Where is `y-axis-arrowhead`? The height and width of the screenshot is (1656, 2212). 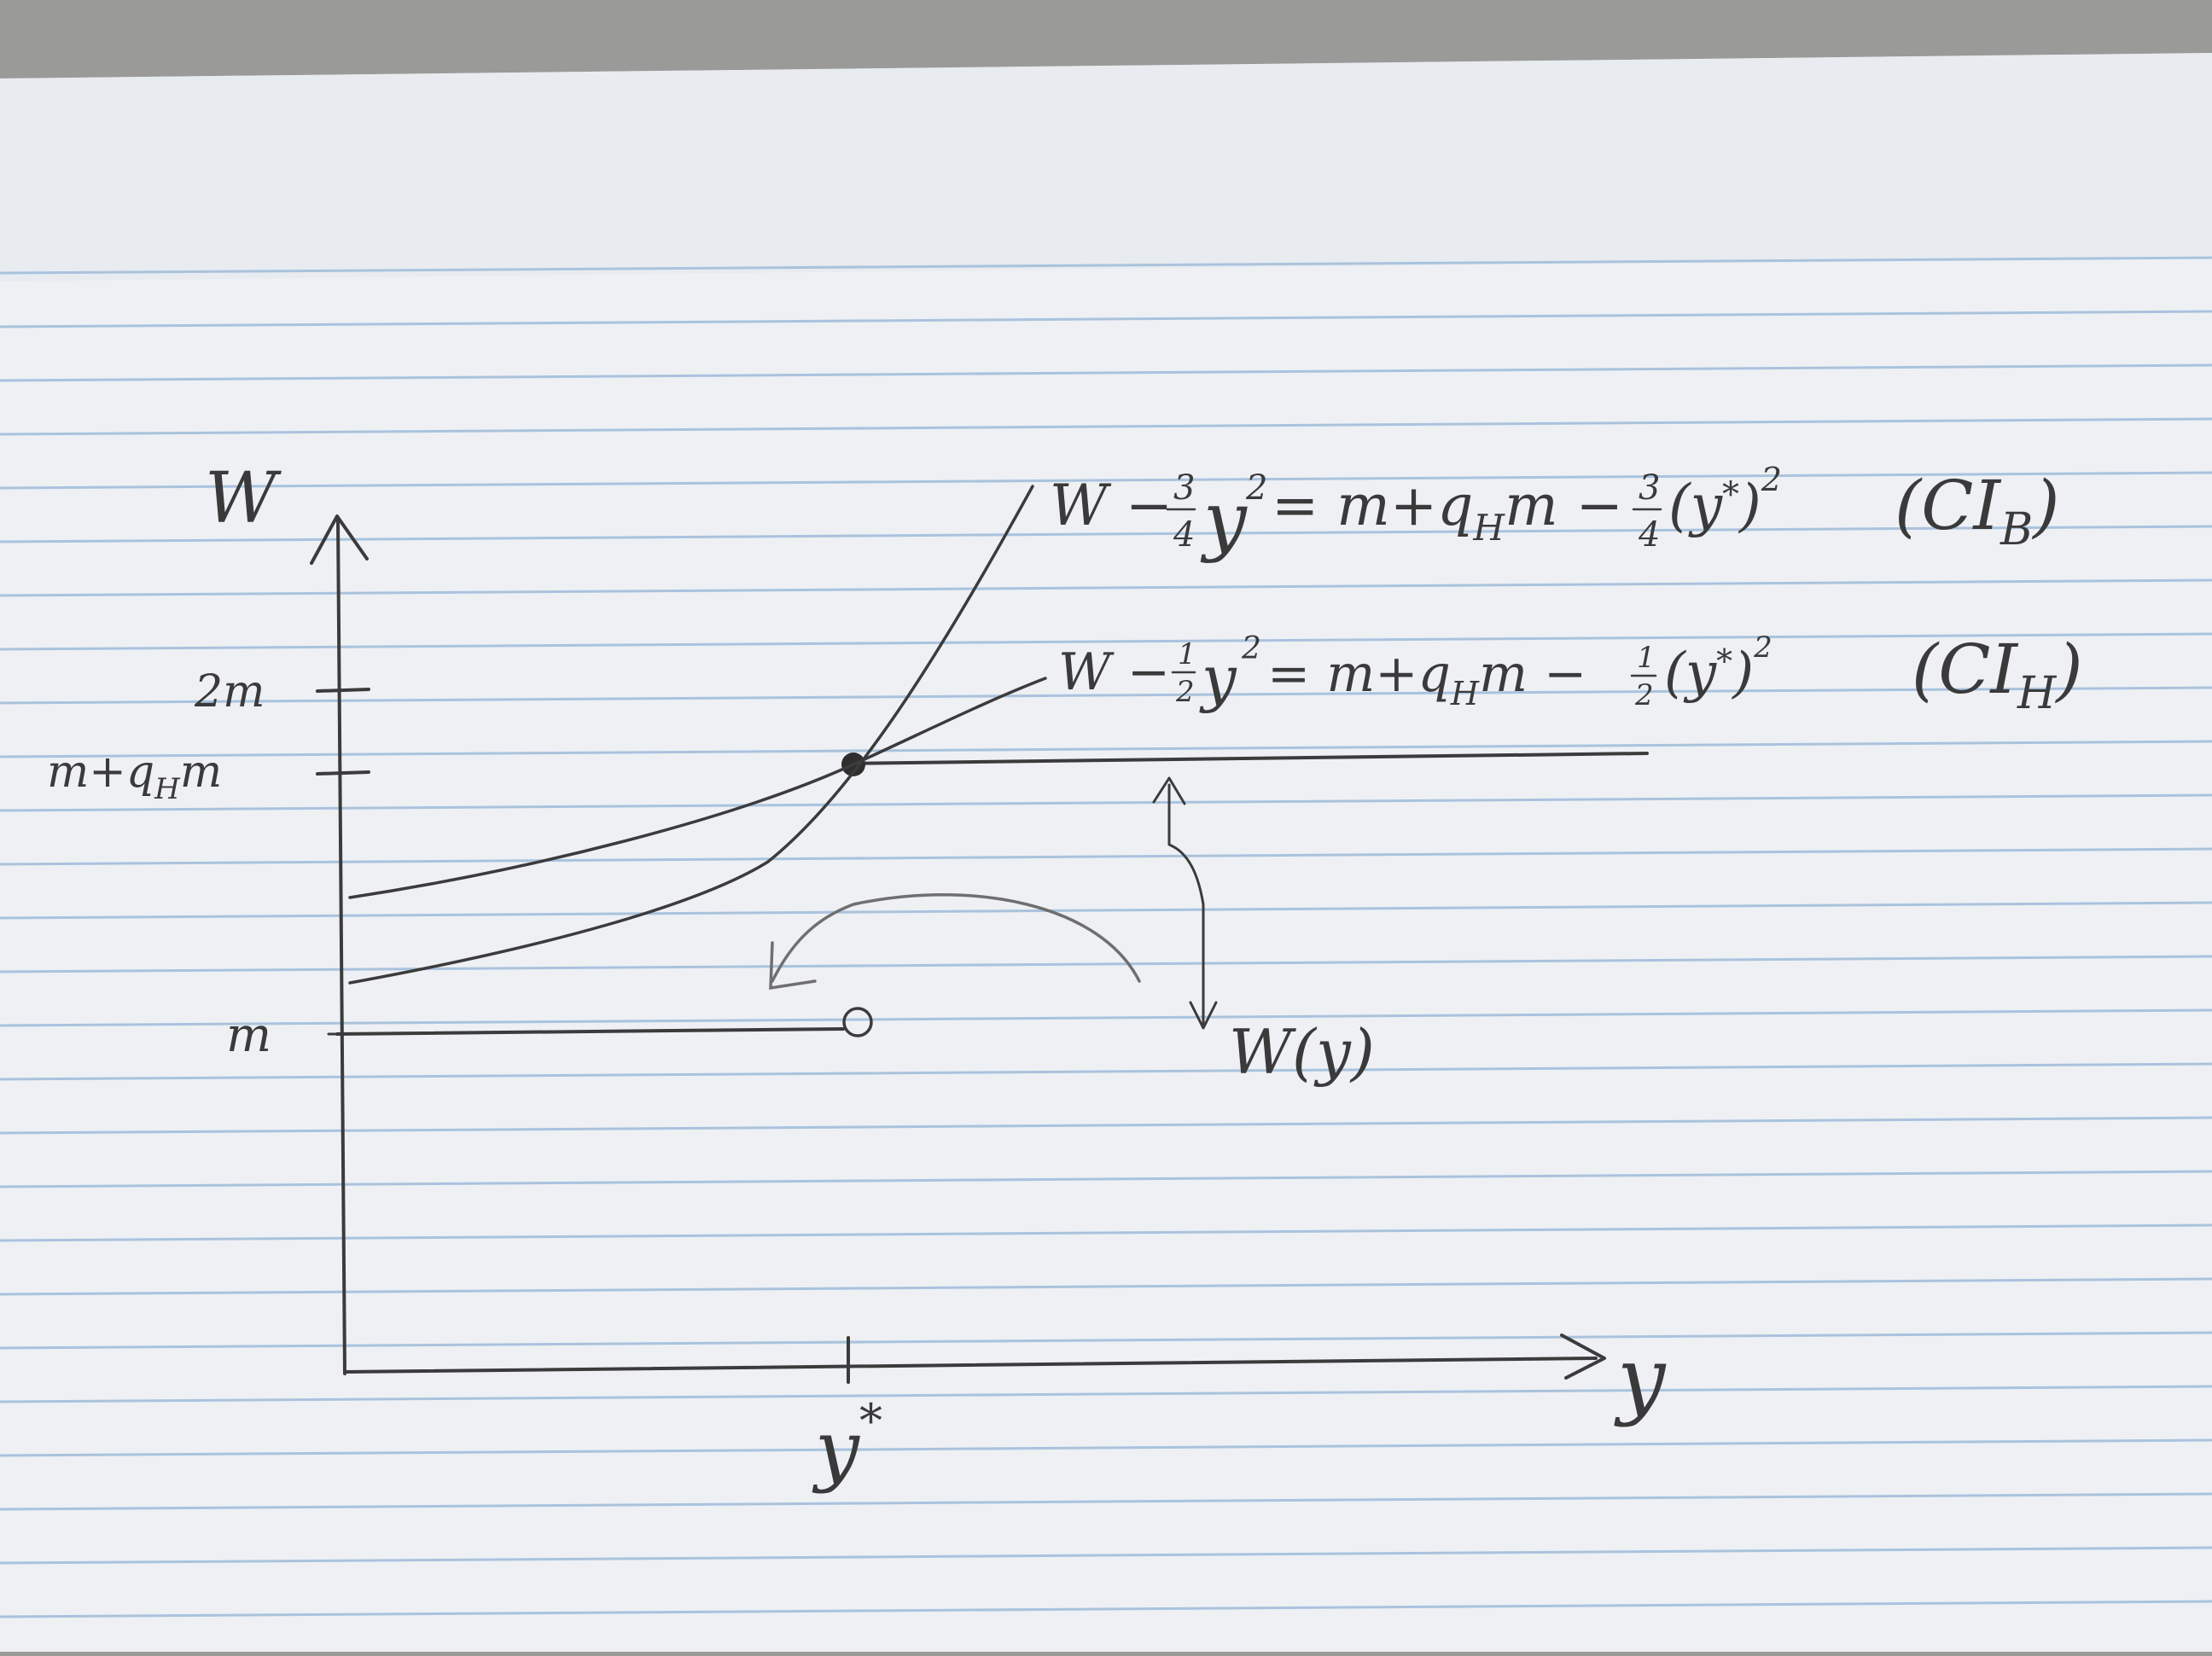 y-axis-arrowhead is located at coordinates (339, 539).